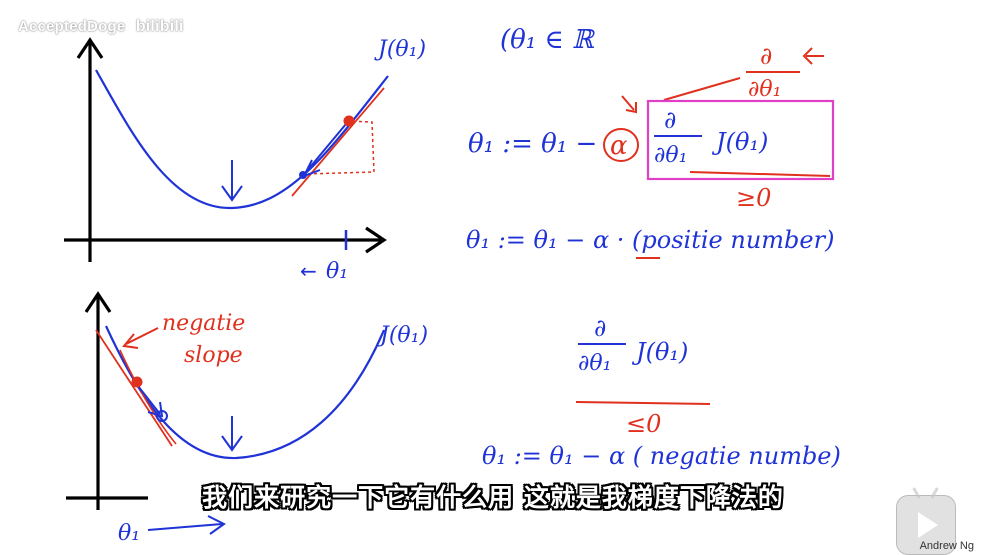 The width and height of the screenshot is (986, 555). Describe the element at coordinates (402, 335) in the screenshot. I see `bottom-function-label: J(θ₁)` at that location.